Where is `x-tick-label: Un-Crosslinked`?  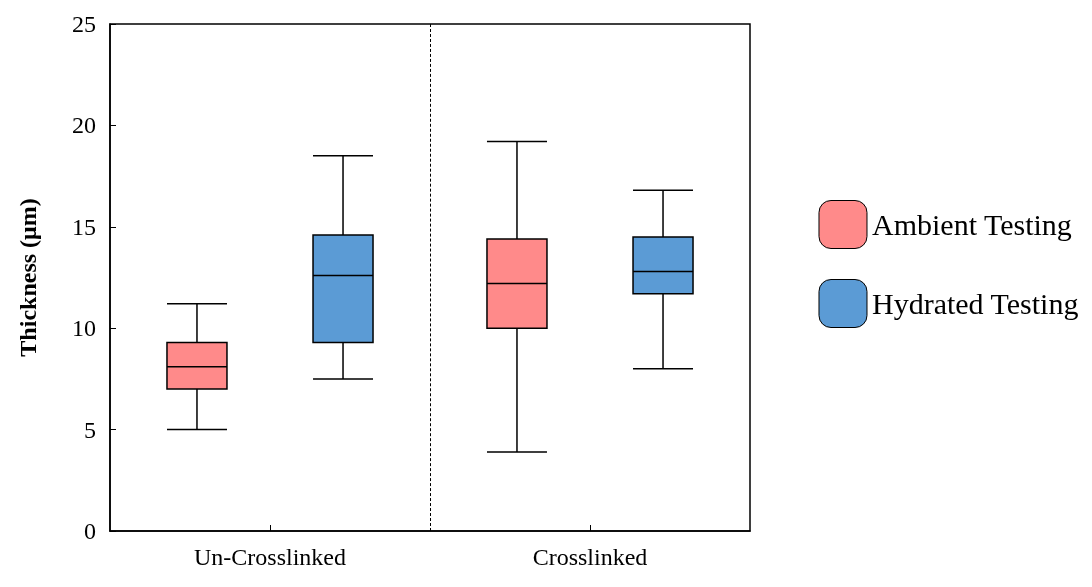 x-tick-label: Un-Crosslinked is located at coordinates (270, 557).